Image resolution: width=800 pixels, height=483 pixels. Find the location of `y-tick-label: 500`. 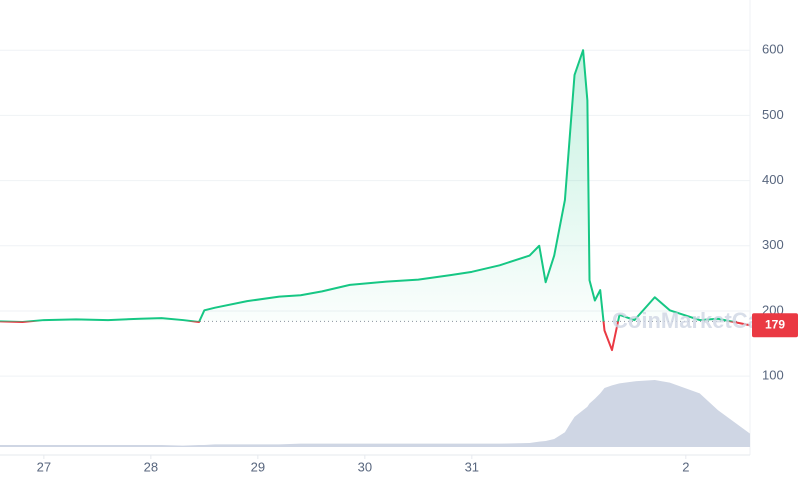

y-tick-label: 500 is located at coordinates (773, 114).